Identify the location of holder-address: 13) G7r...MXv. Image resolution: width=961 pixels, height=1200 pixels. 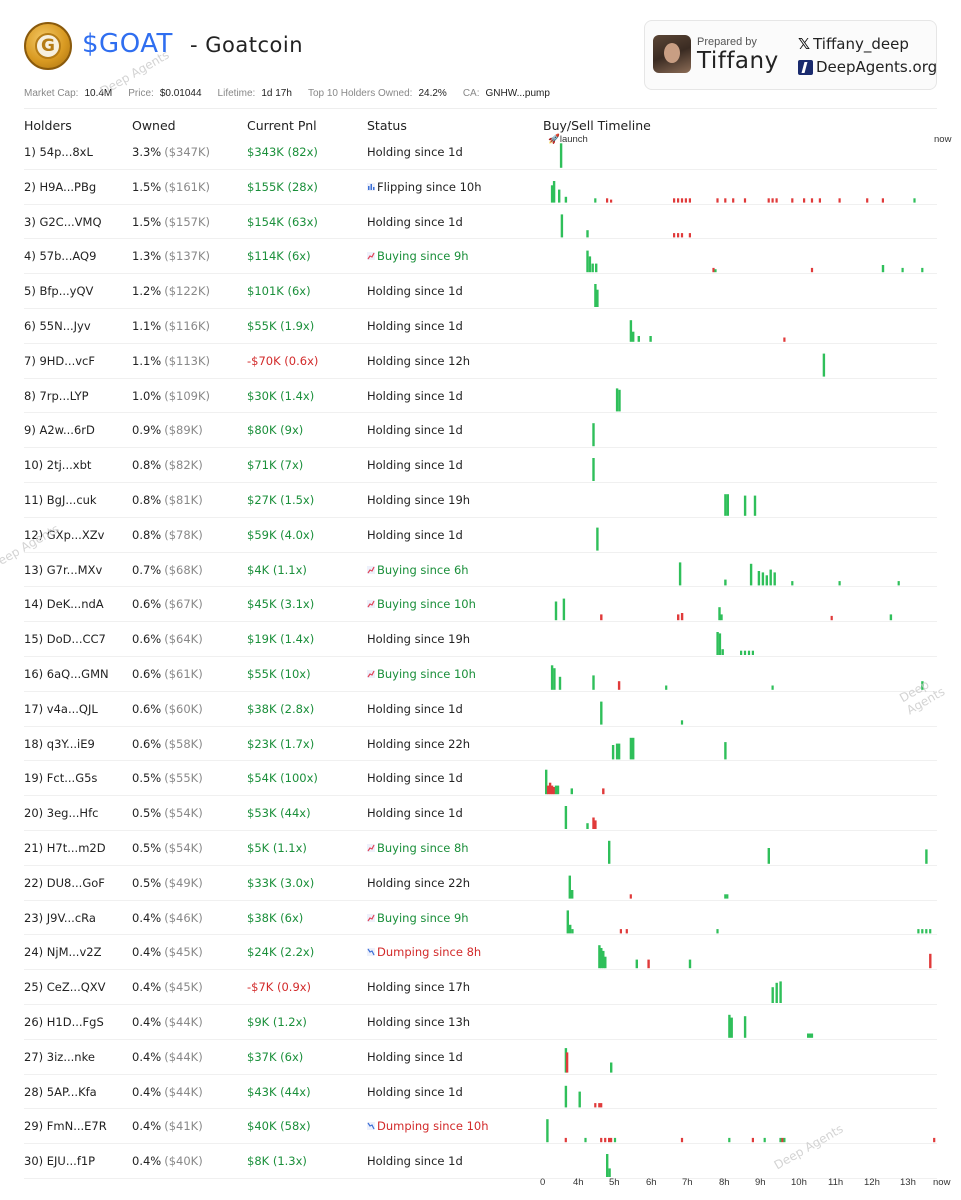
(63, 569).